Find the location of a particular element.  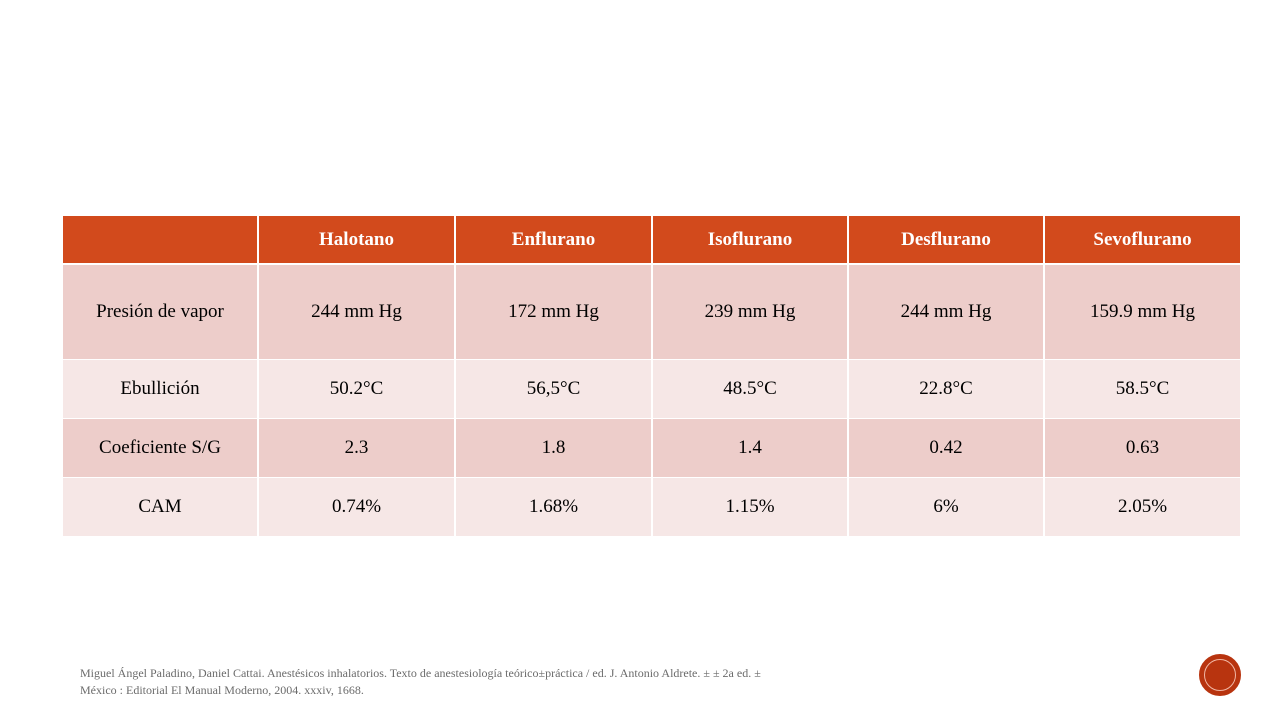

header-halotano: Halotano is located at coordinates (356, 240).